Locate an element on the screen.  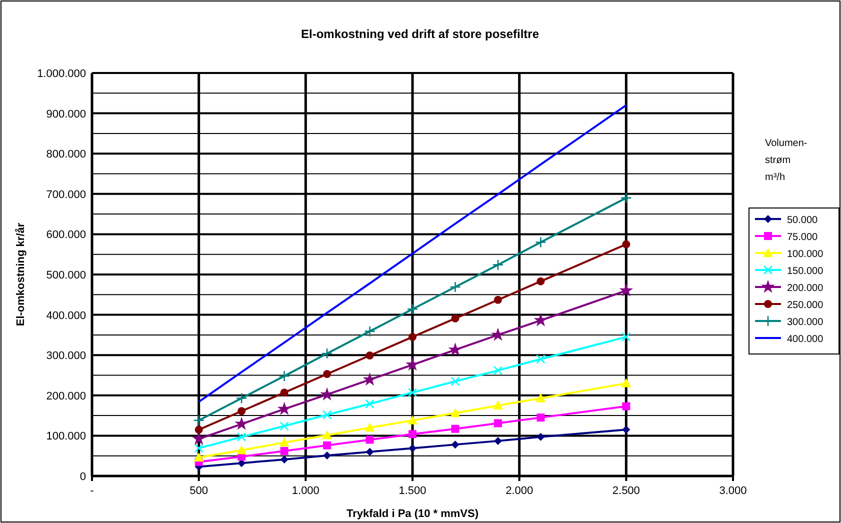
y-tick-label: 500.000 is located at coordinates (66, 276).